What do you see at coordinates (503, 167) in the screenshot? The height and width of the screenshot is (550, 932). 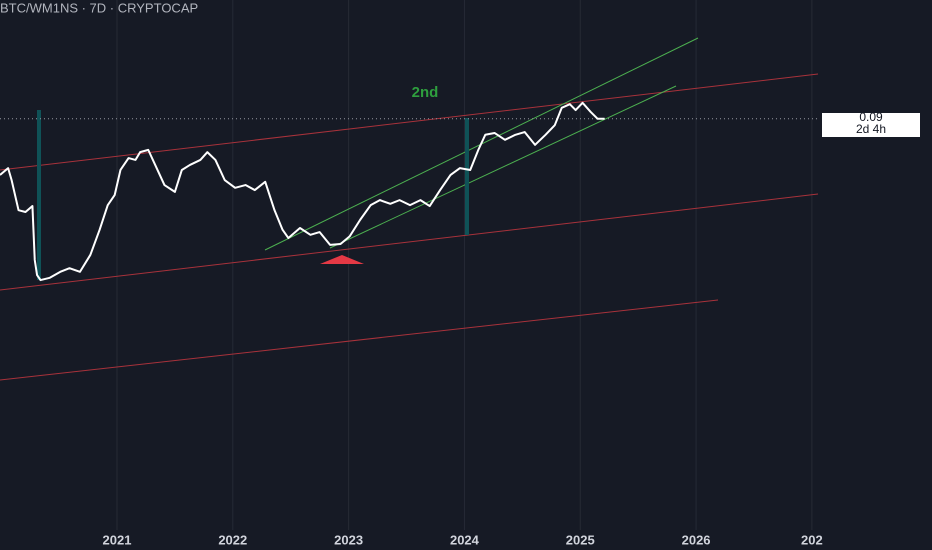 I see `channel-line` at bounding box center [503, 167].